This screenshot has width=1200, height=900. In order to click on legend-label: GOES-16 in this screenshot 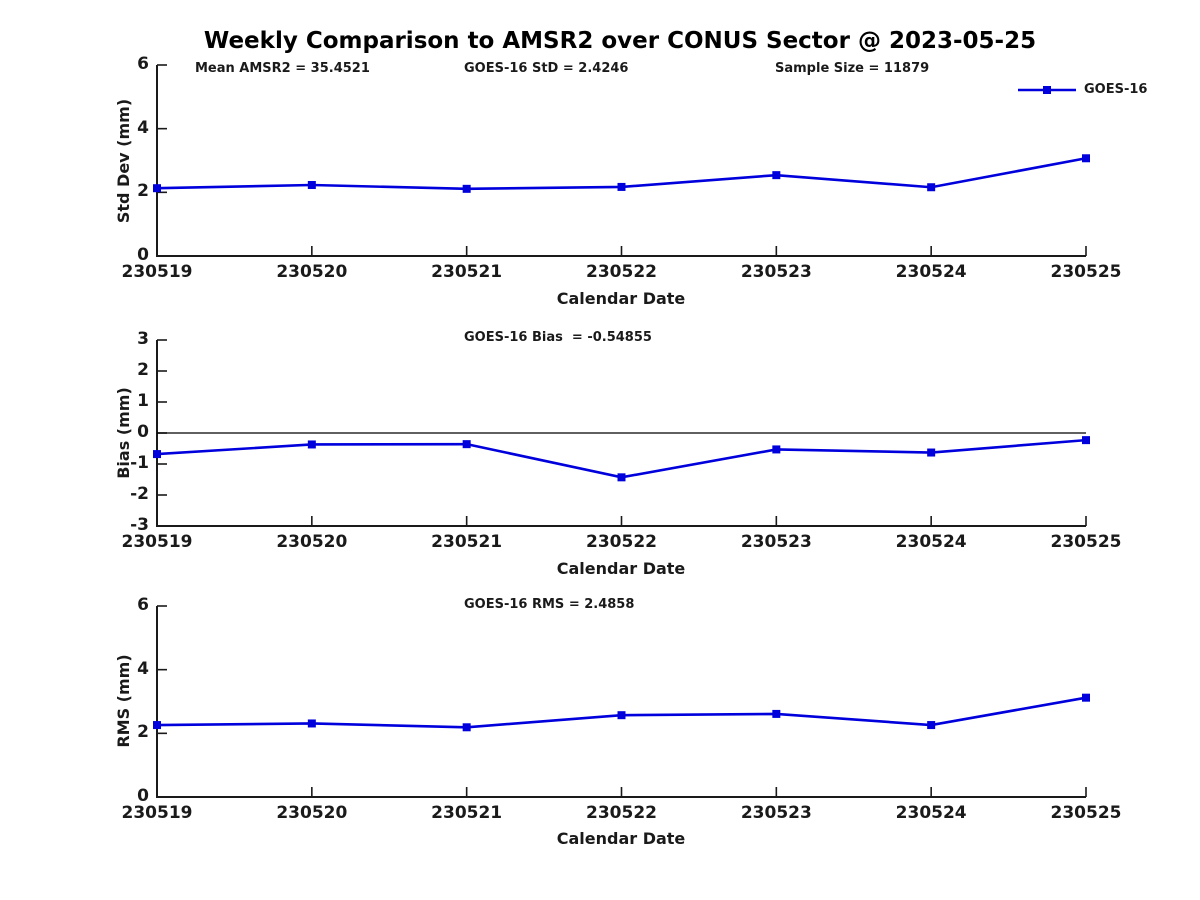, I will do `click(1116, 89)`.